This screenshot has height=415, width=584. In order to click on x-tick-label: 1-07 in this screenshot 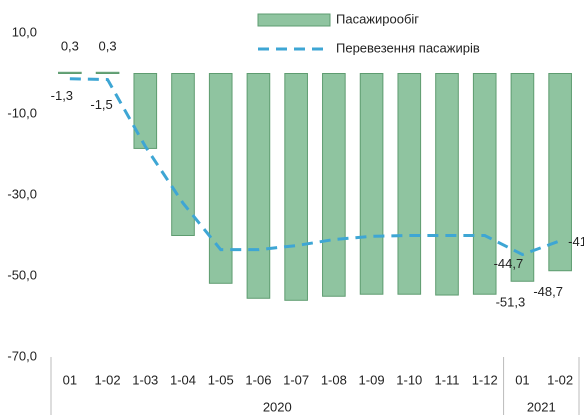, I will do `click(296, 379)`.